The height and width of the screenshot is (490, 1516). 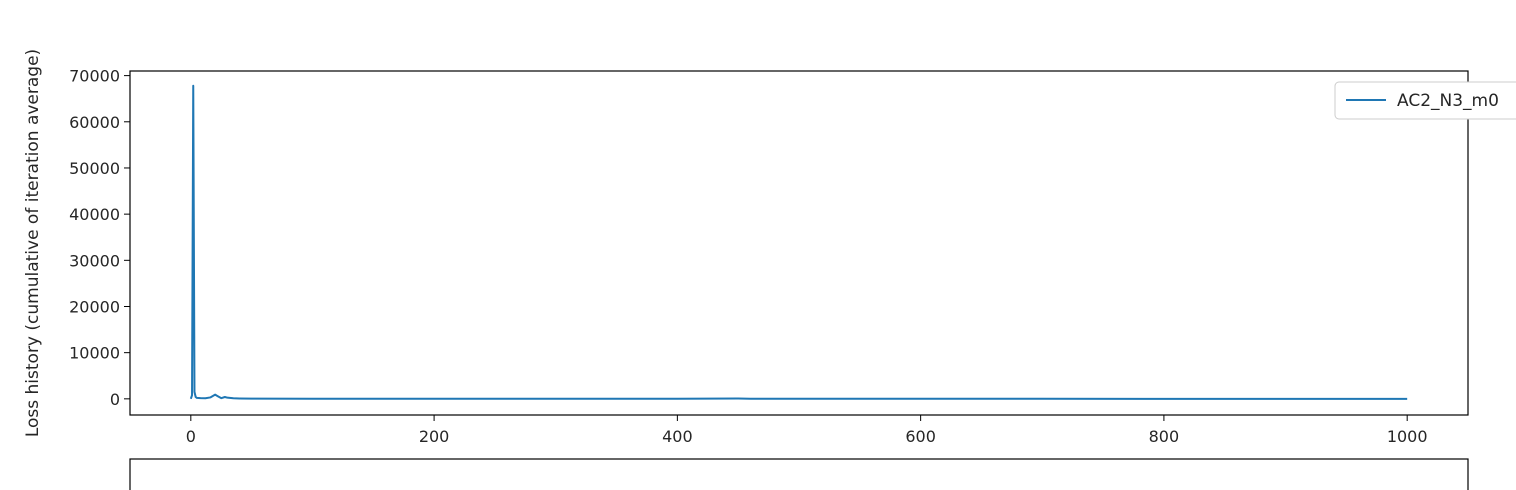 What do you see at coordinates (115, 399) in the screenshot?
I see `y-tick-label: 0` at bounding box center [115, 399].